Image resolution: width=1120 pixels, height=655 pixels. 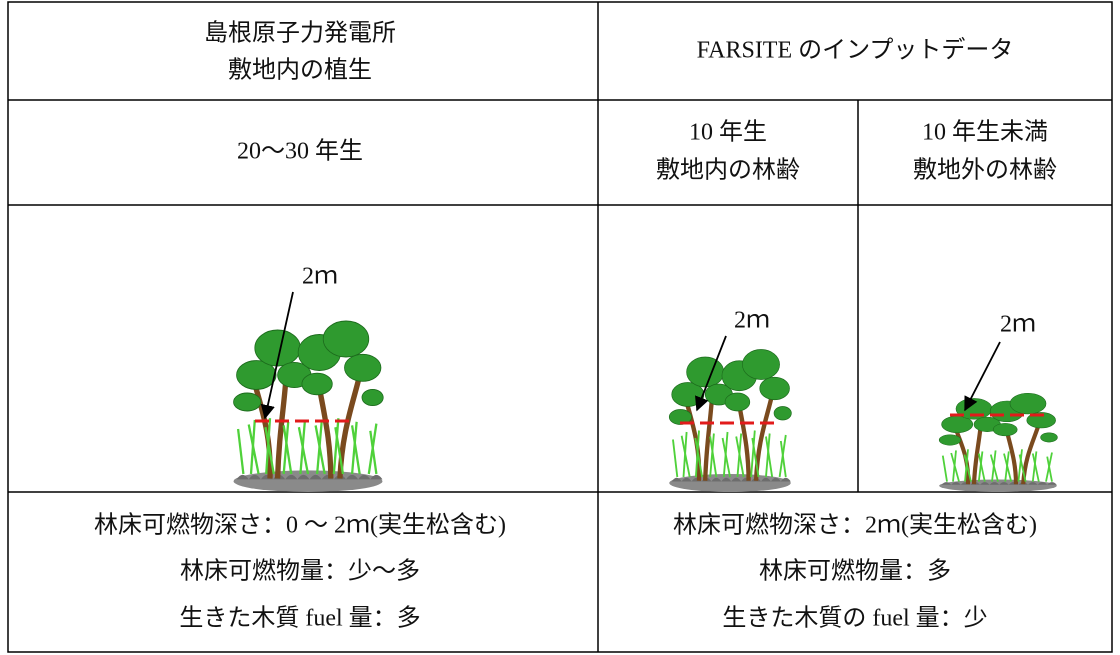 What do you see at coordinates (300, 571) in the screenshot?
I see `description-text: 林床可燃物量：少～多` at bounding box center [300, 571].